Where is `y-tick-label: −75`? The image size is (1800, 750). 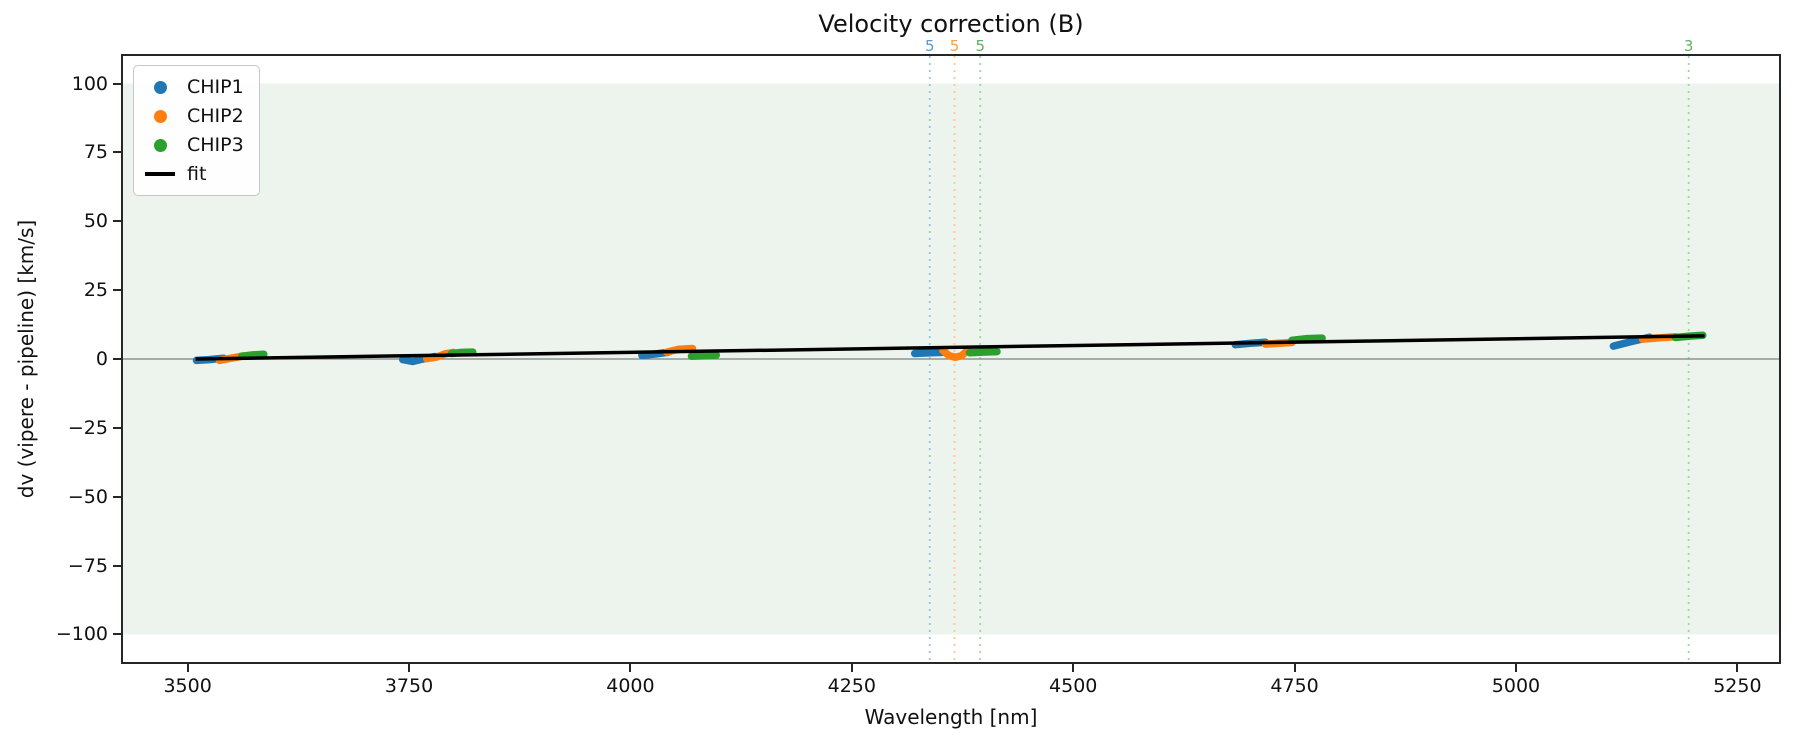
y-tick-label: −75 is located at coordinates (87, 565).